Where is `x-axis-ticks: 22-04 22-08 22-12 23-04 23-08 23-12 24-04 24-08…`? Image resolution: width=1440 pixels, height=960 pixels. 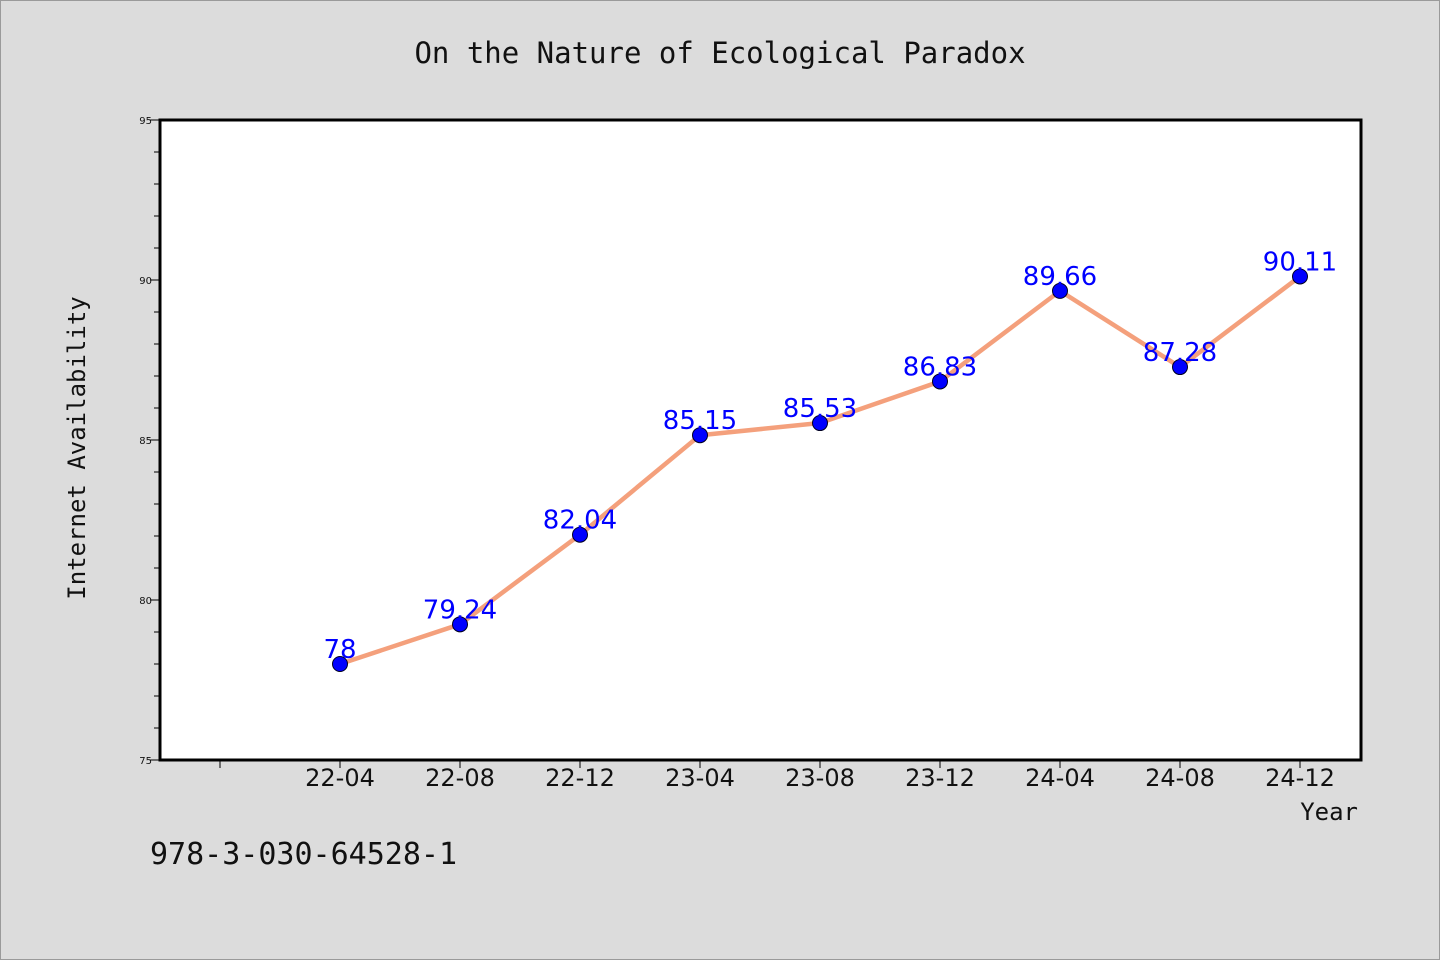 x-axis-ticks: 22-04 22-08 22-12 23-04 23-08 23-12 24-04 24-08… is located at coordinates (777, 776).